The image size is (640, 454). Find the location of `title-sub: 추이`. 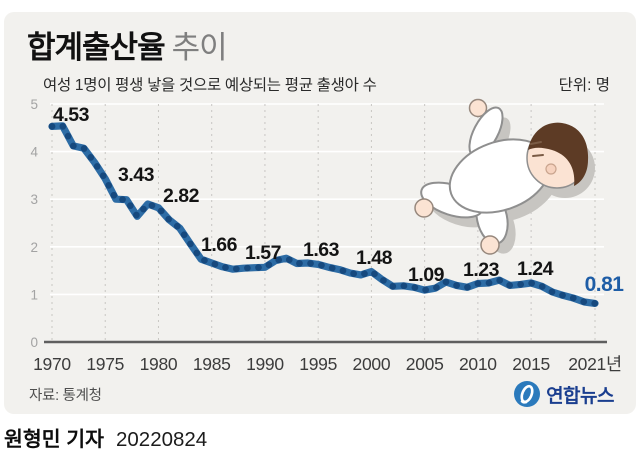

title-sub: 추이 is located at coordinates (199, 47).